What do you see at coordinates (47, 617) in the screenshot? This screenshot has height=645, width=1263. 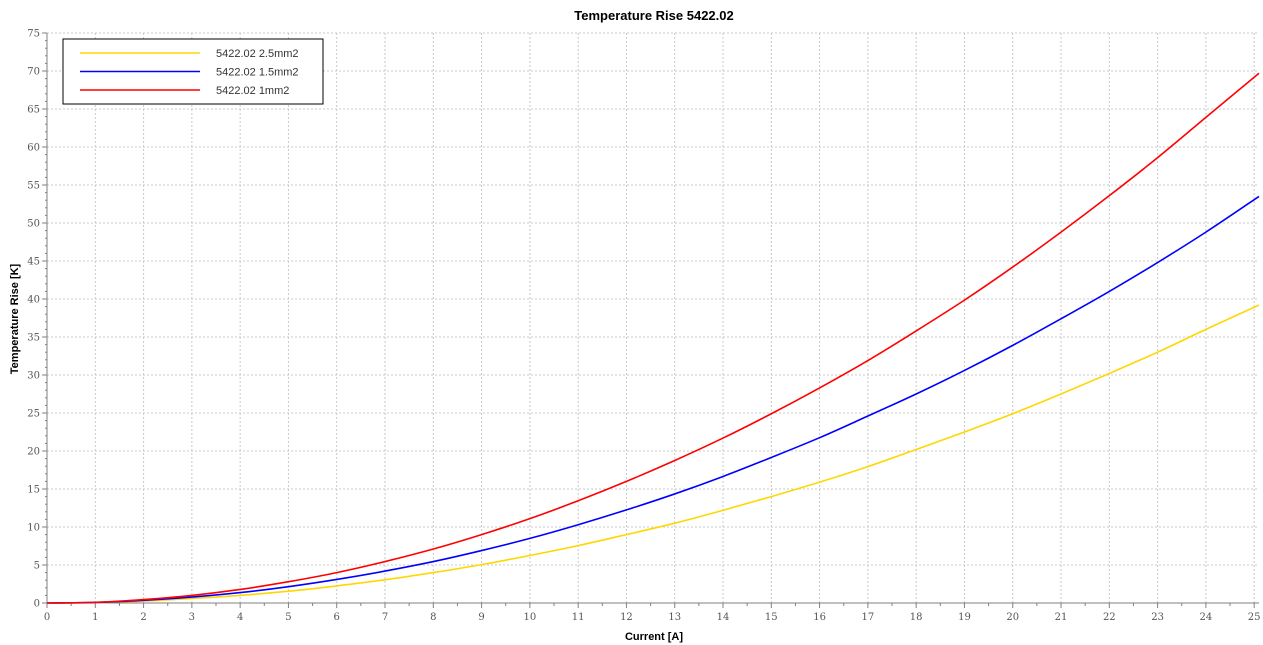 I see `x-tick-label: 0` at bounding box center [47, 617].